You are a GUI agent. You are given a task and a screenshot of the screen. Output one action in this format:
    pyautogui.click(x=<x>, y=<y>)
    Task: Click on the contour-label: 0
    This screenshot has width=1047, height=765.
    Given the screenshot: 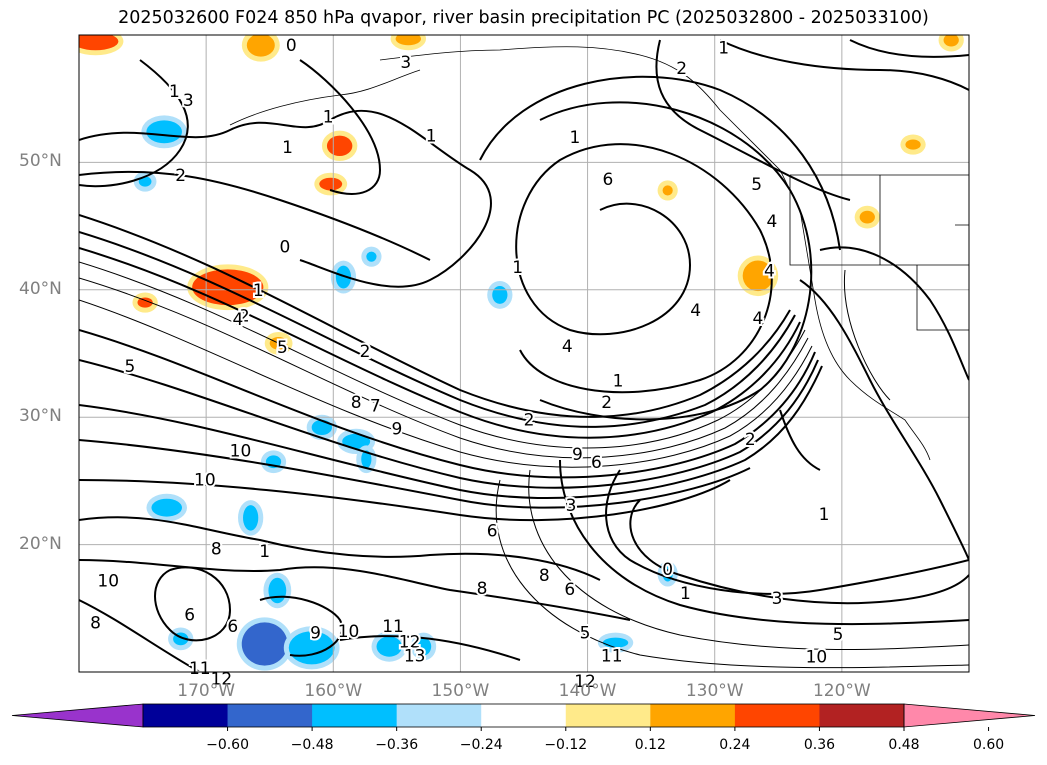 What is the action you would take?
    pyautogui.click(x=285, y=247)
    